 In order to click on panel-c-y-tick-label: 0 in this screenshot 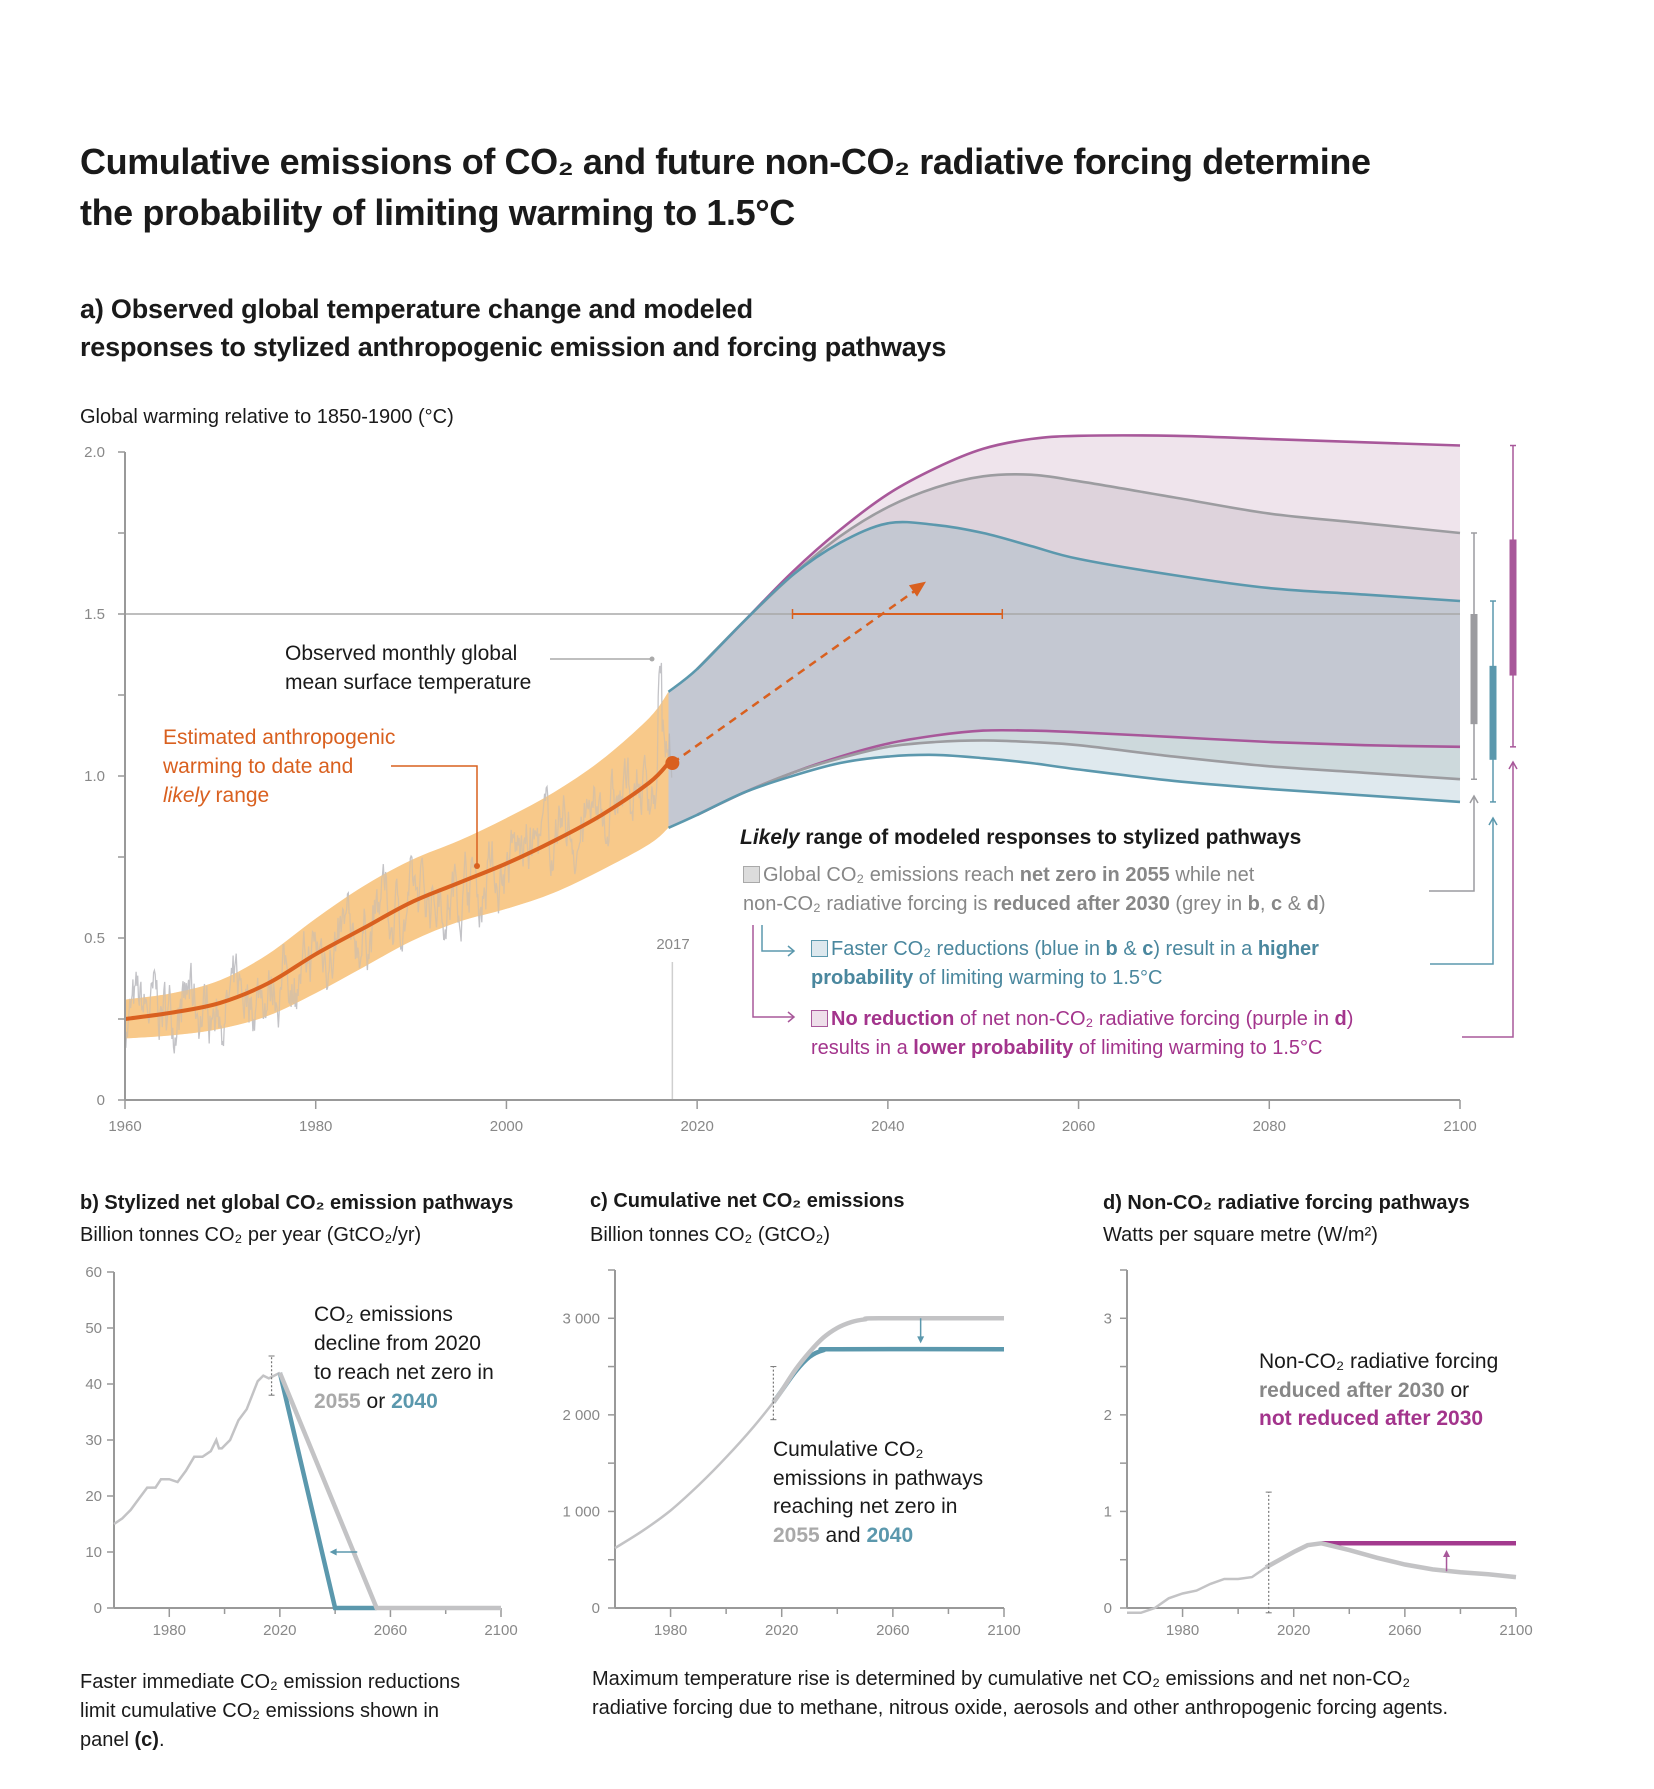, I will do `click(596, 1608)`.